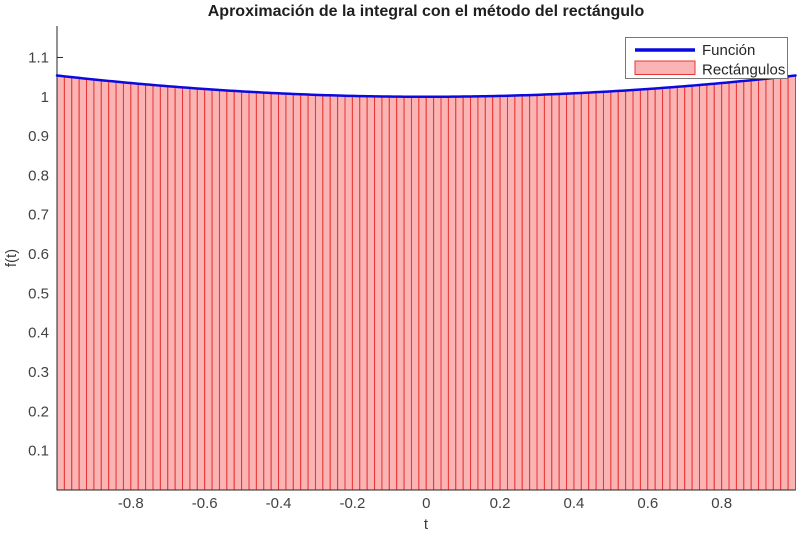 This screenshot has height=538, width=800. Describe the element at coordinates (131, 503) in the screenshot. I see `x-tick-label: -0.8` at that location.